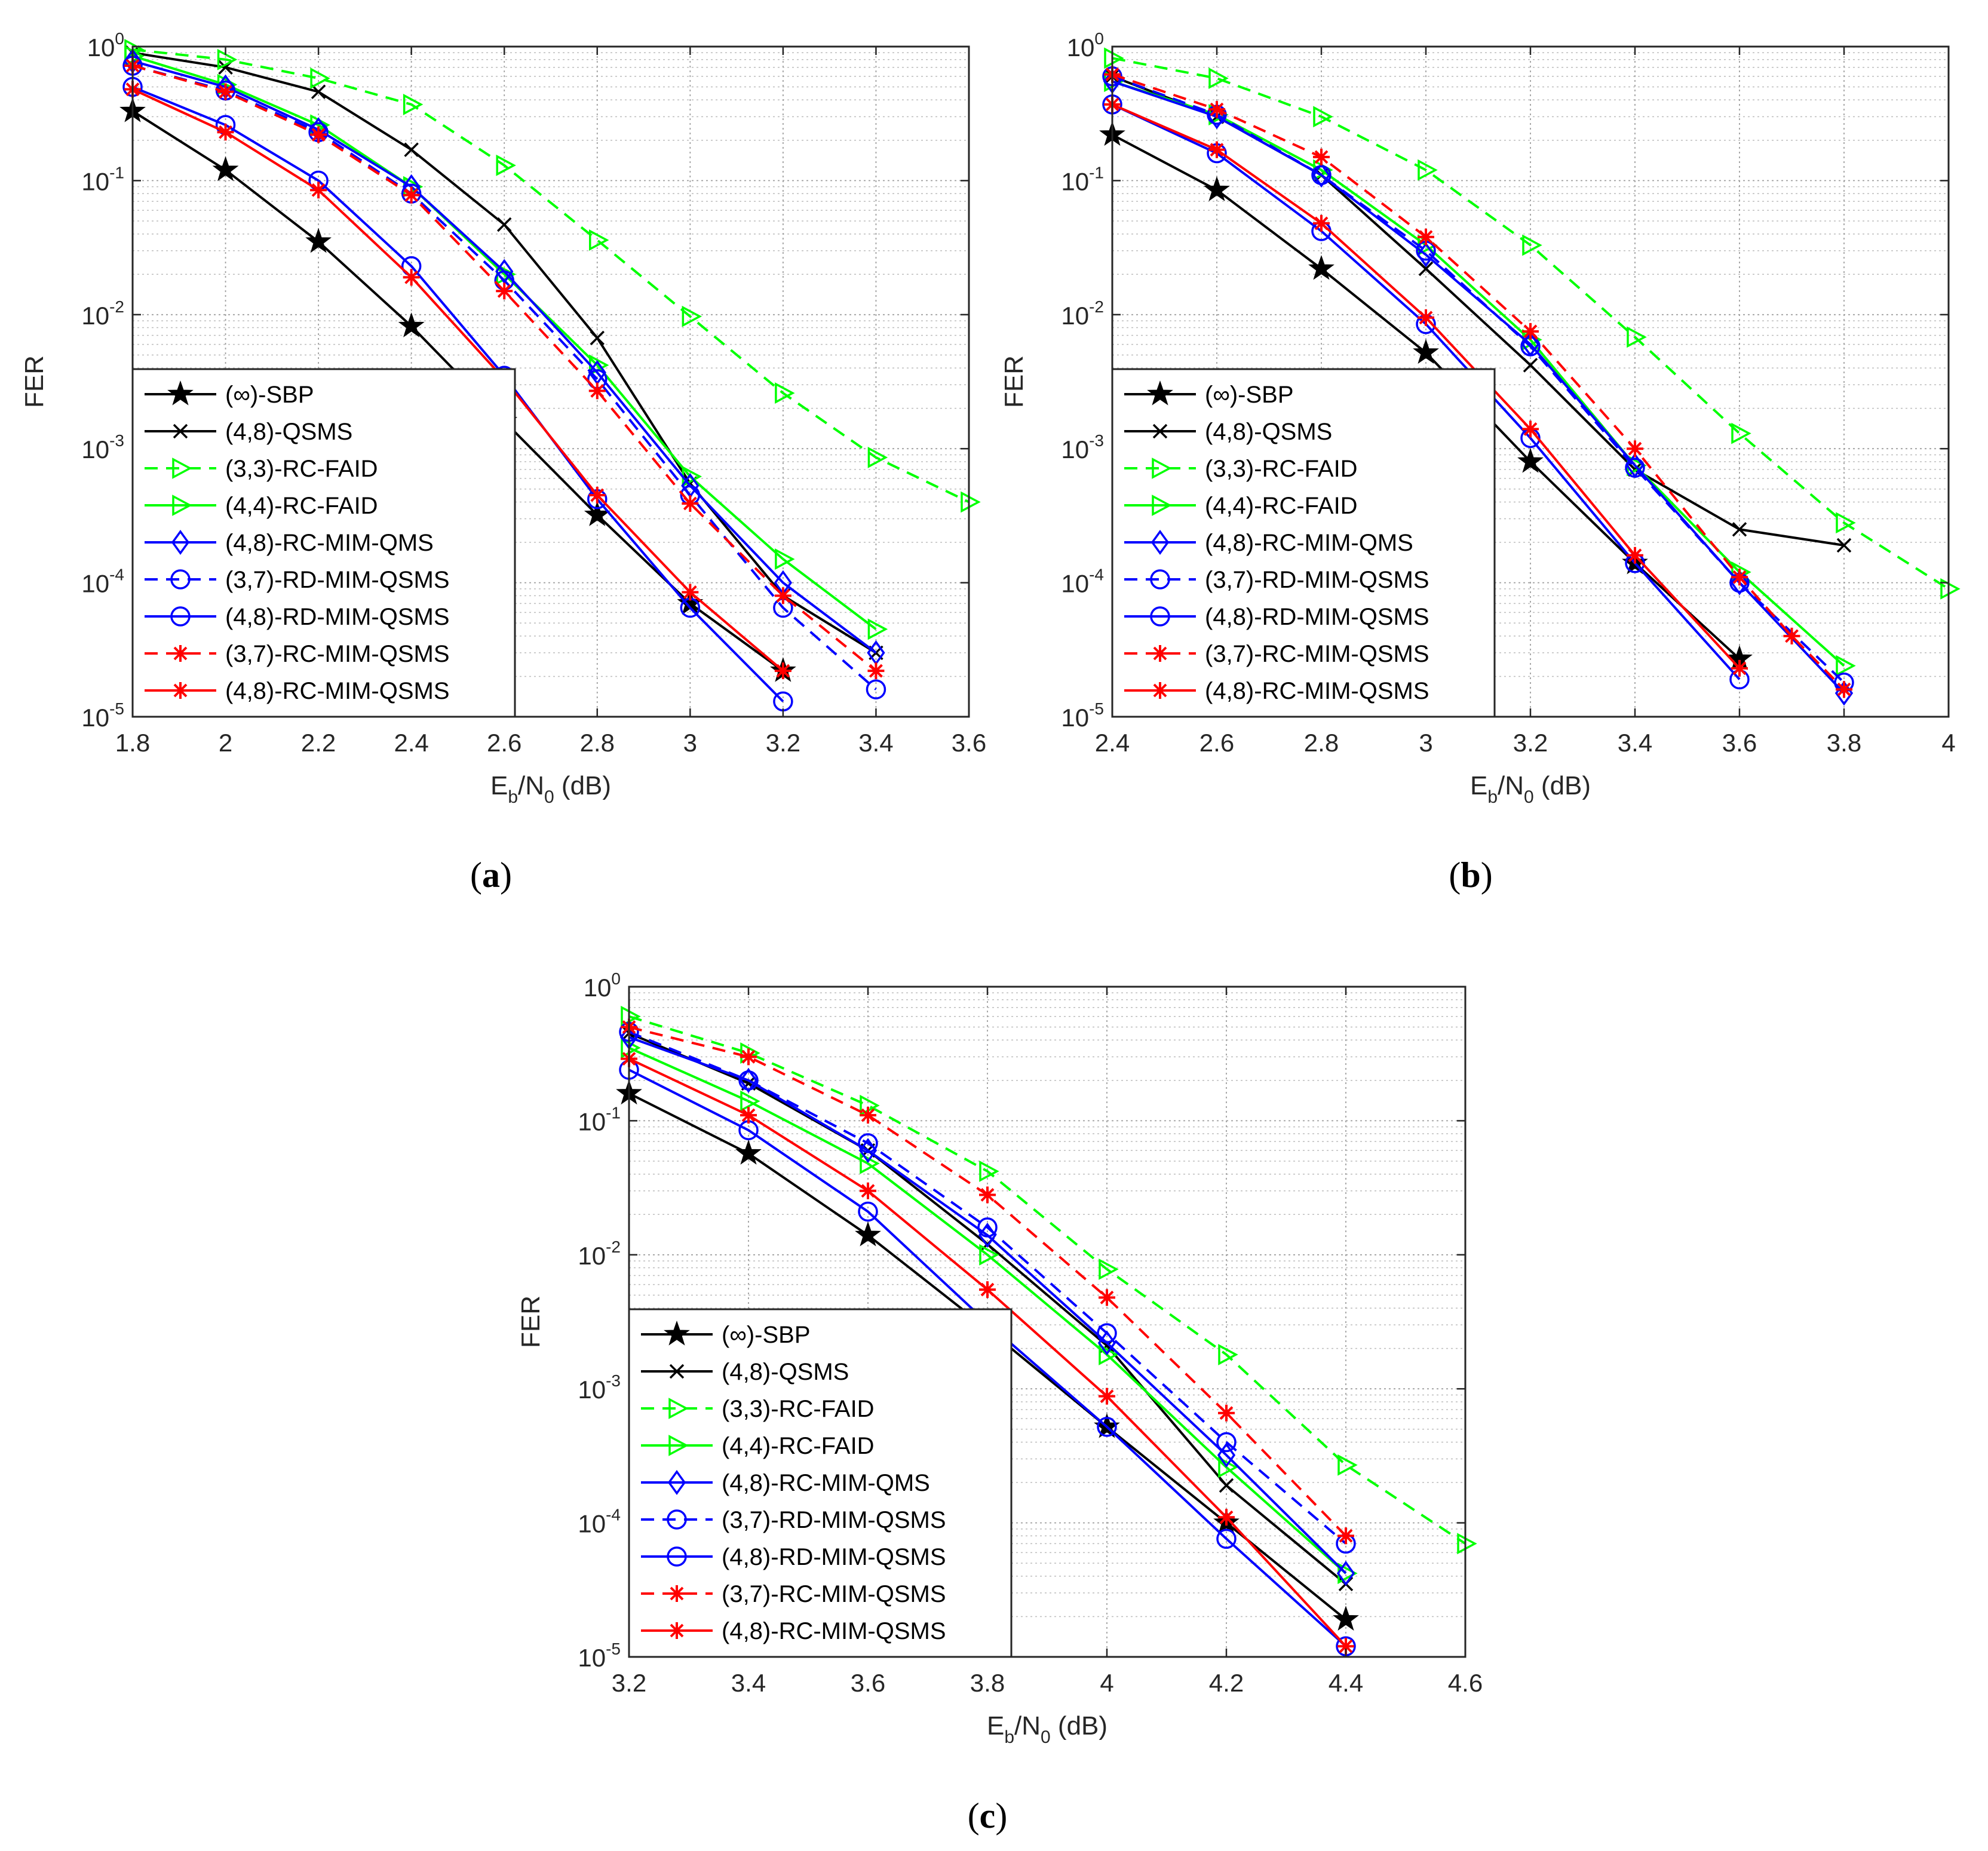  Describe the element at coordinates (614, 1381) in the screenshot. I see `y-tick-exp: -3` at that location.